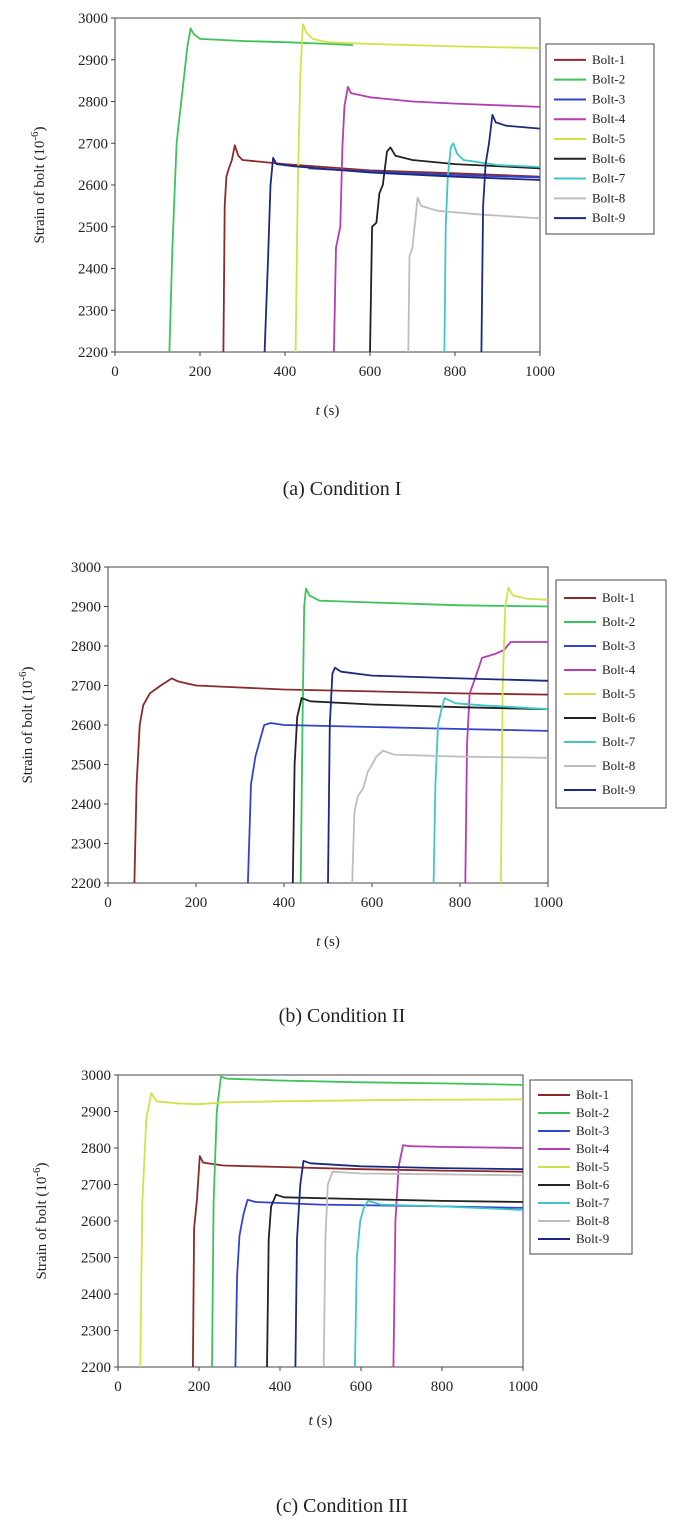  I want to click on chart-caption: (a) Condition I, so click(342, 489).